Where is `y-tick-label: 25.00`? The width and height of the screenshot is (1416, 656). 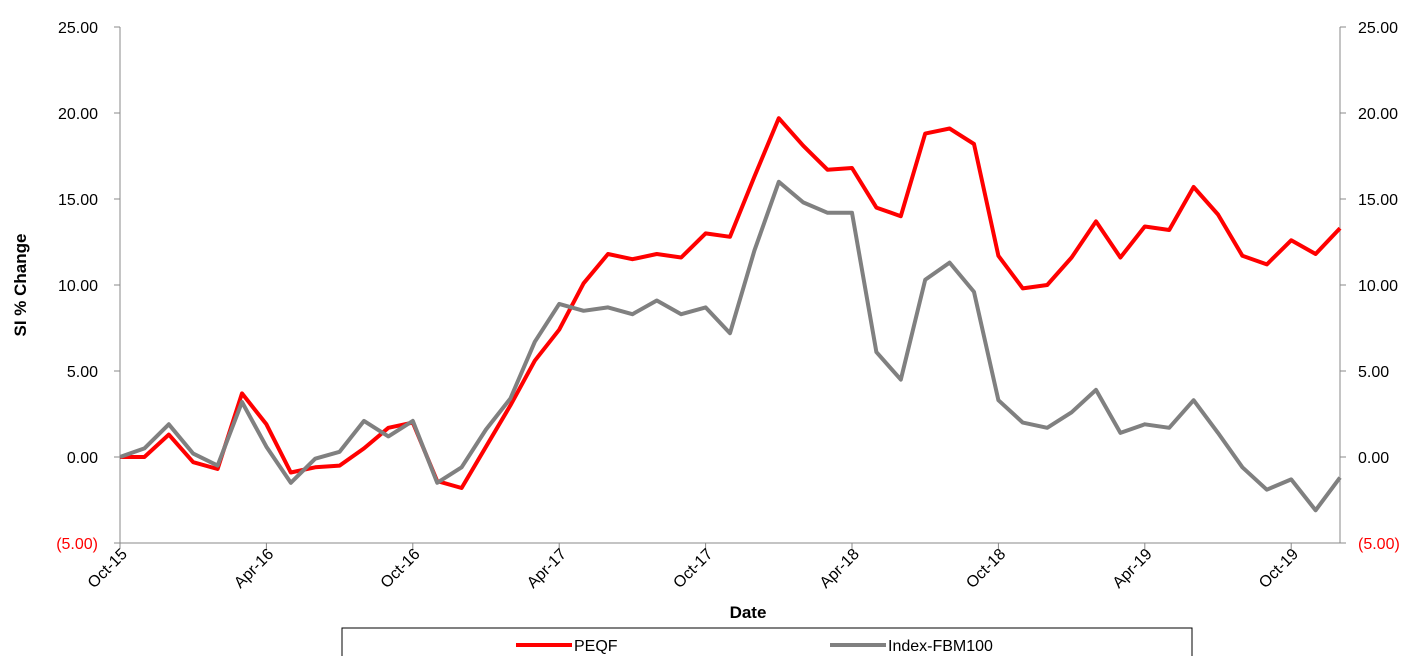 y-tick-label: 25.00 is located at coordinates (78, 28).